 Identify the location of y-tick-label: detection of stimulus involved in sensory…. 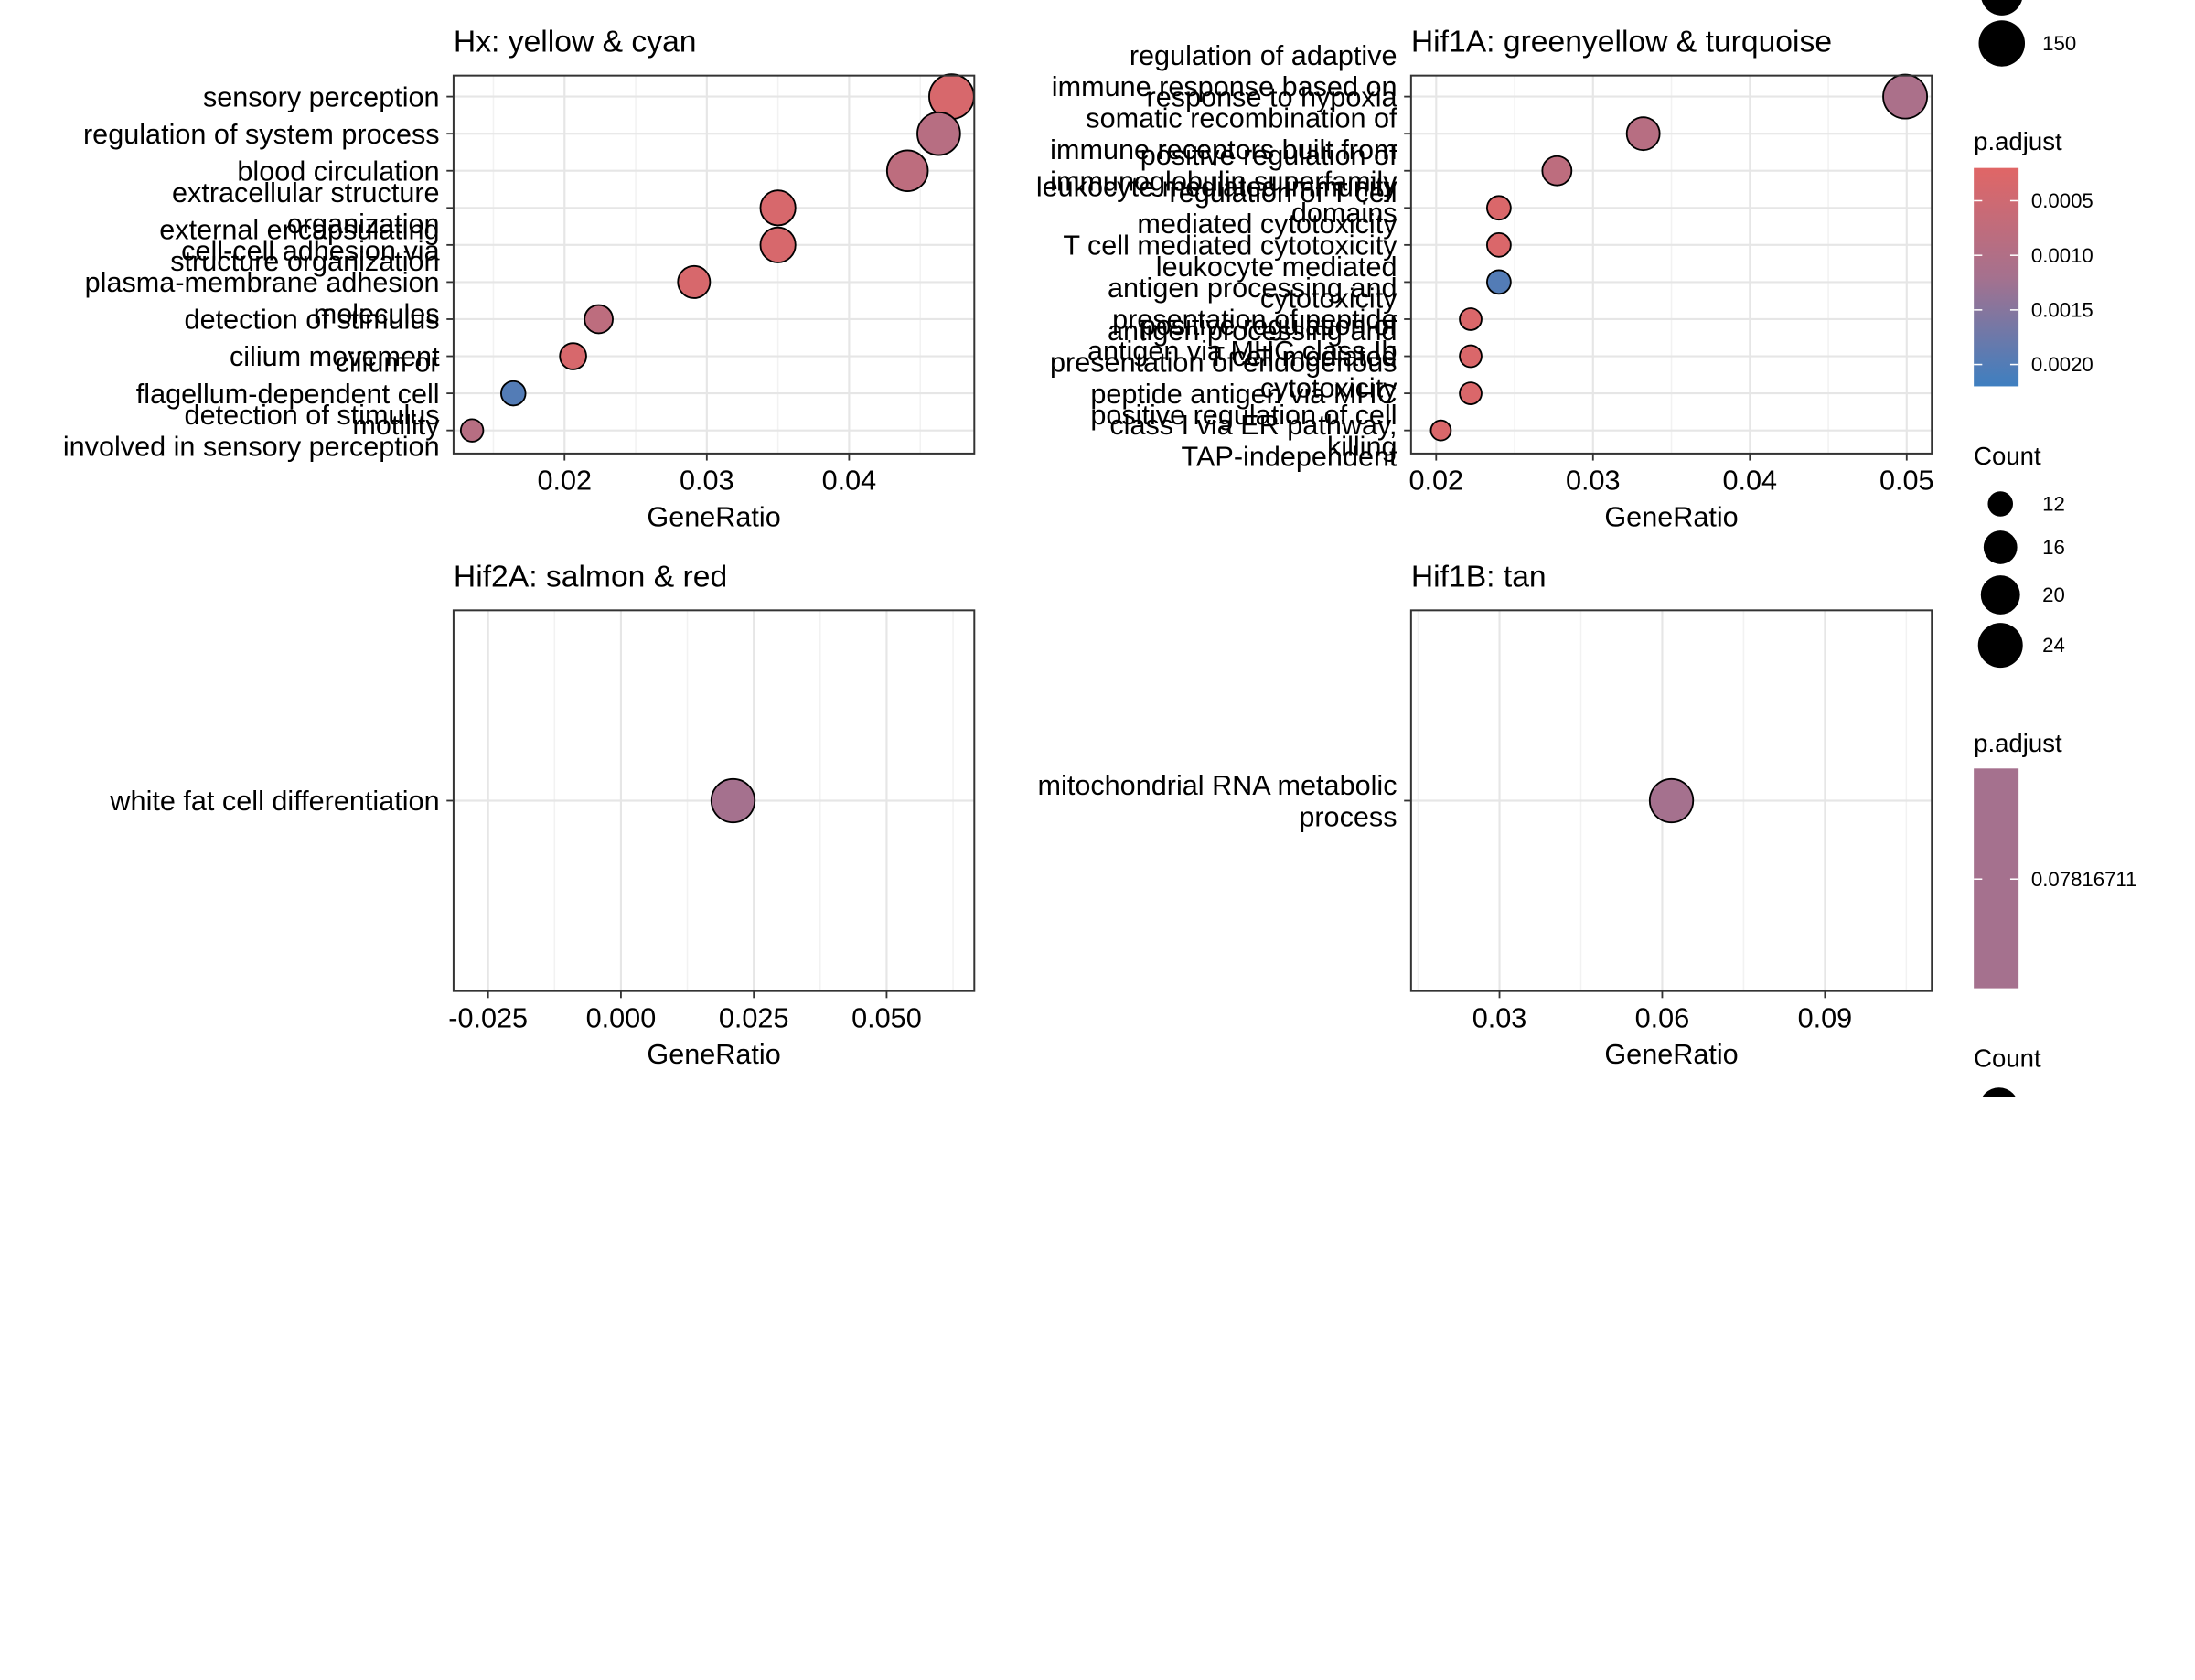
(251, 431).